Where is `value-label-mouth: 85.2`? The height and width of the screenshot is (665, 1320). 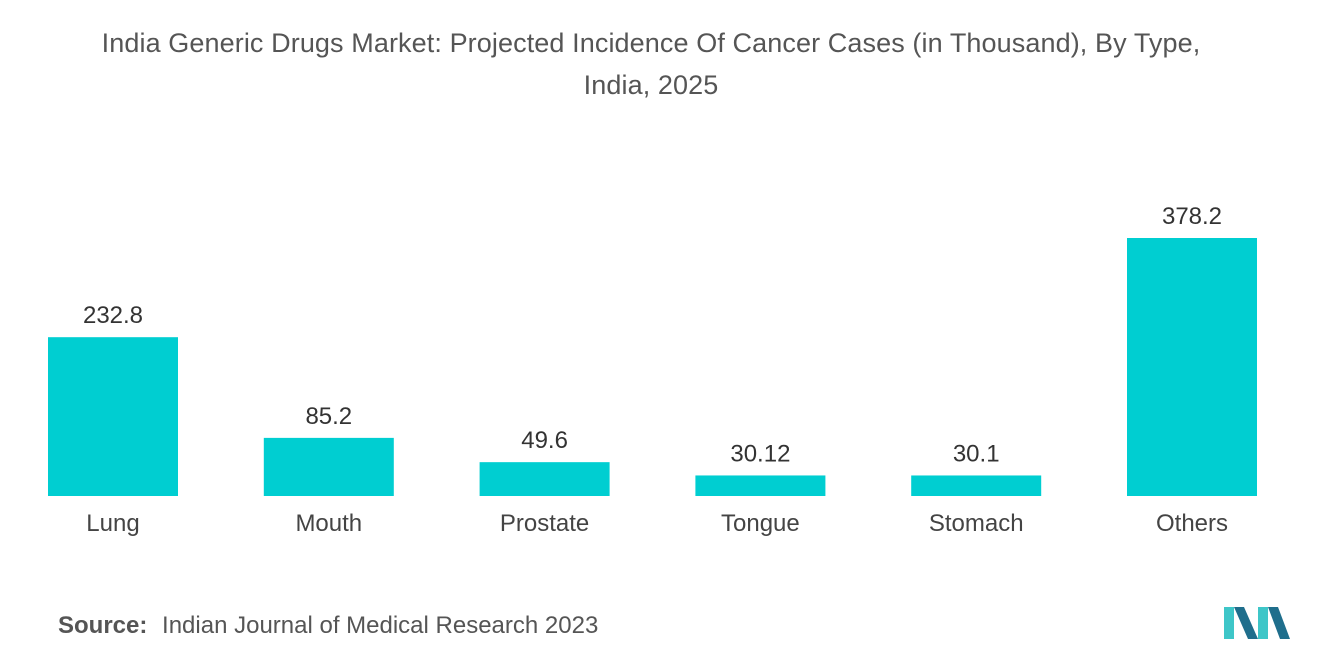
value-label-mouth: 85.2 is located at coordinates (328, 416).